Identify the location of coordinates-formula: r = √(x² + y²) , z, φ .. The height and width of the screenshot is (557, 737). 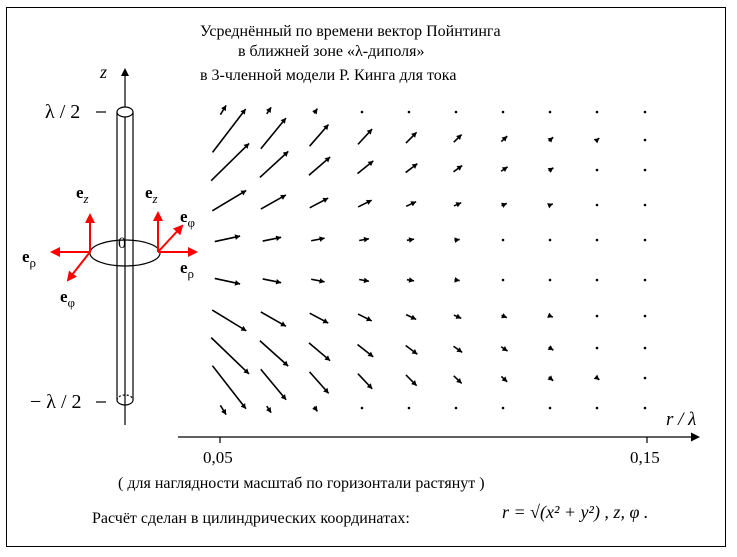
(575, 512).